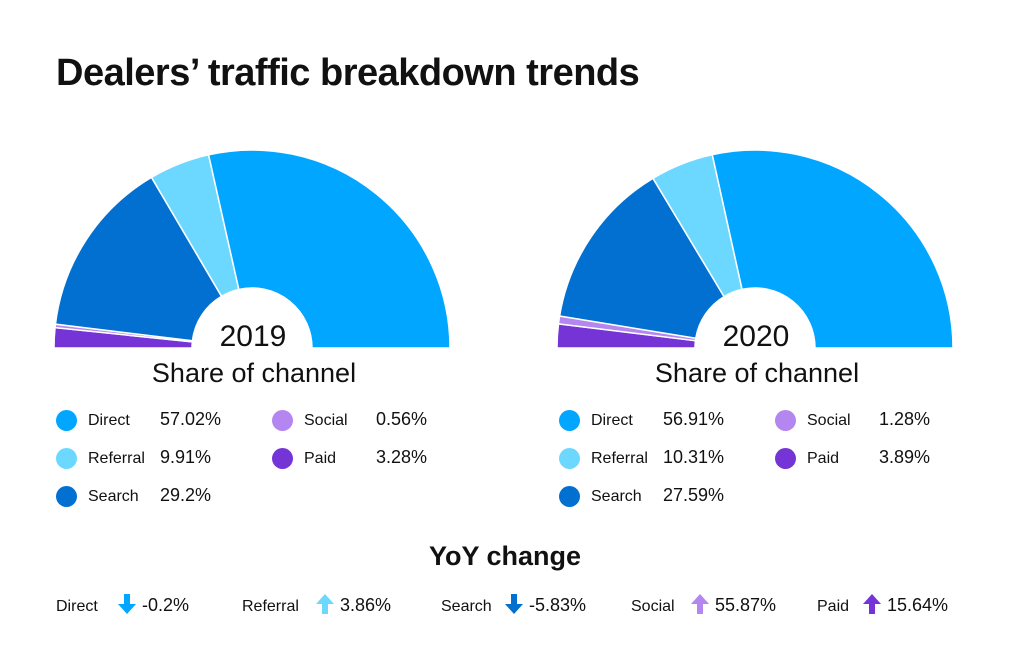 This screenshot has height=653, width=1010. What do you see at coordinates (402, 419) in the screenshot?
I see `legend-value: 0.56%` at bounding box center [402, 419].